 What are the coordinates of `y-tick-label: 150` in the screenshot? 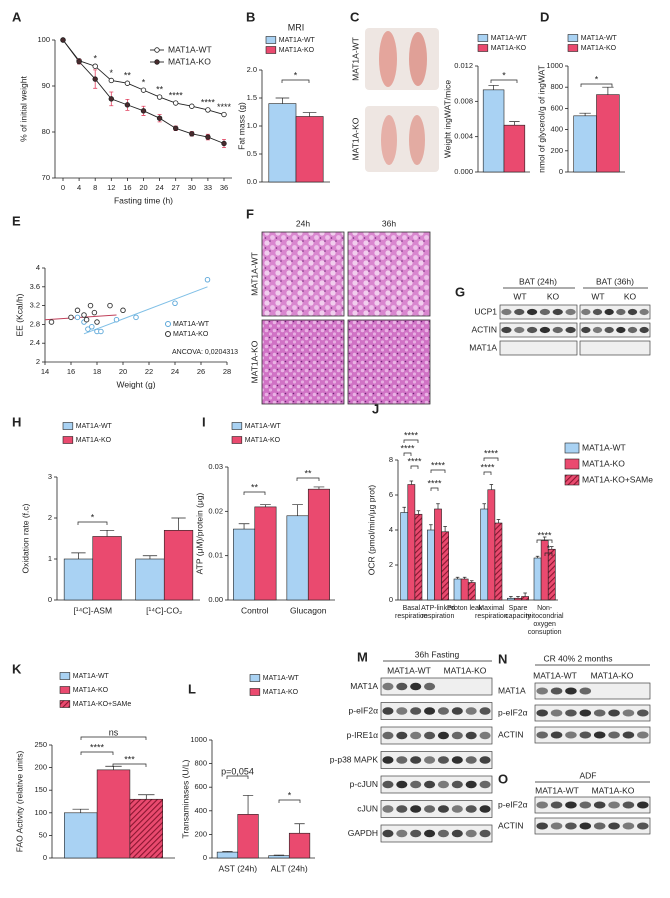 It's located at (40, 789).